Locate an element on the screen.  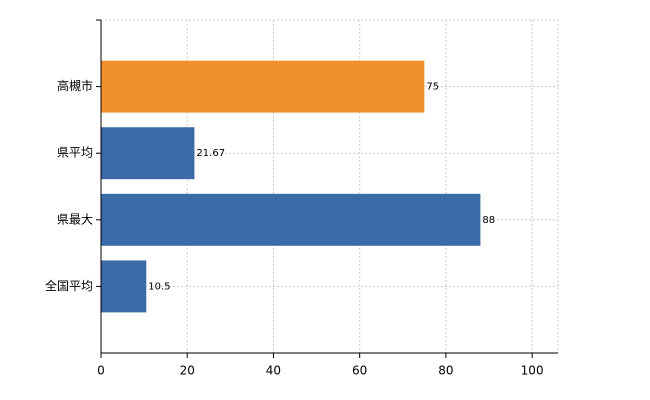
x-tick-label: 100 is located at coordinates (532, 371).